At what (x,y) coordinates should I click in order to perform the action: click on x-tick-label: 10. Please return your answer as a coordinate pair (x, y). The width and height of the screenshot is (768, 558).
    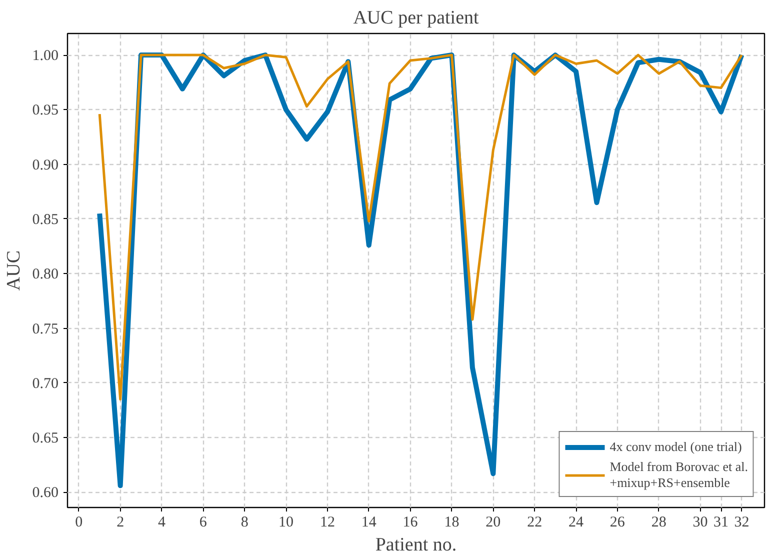
    Looking at the image, I should click on (286, 522).